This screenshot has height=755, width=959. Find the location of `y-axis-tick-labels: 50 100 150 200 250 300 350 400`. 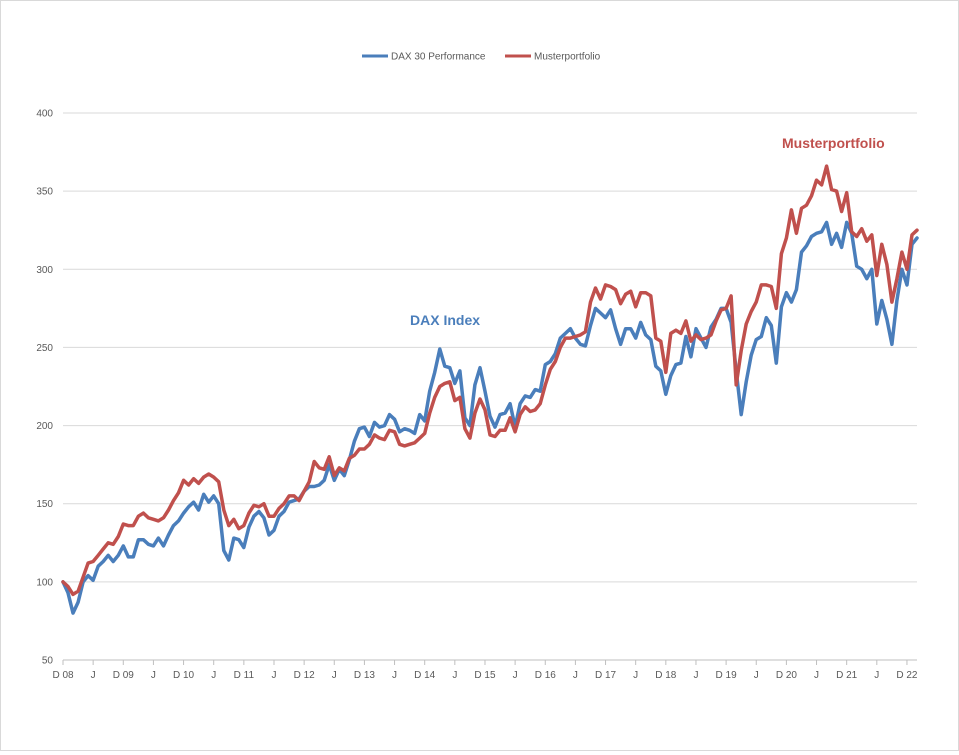

y-axis-tick-labels: 50 100 150 200 250 300 350 400 is located at coordinates (44, 388).